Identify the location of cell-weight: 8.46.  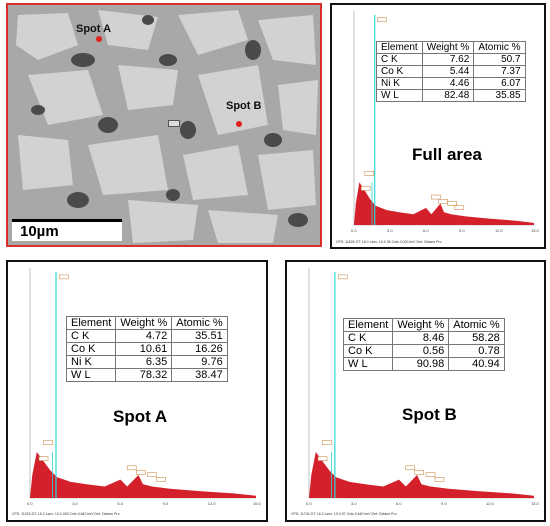
(421, 338).